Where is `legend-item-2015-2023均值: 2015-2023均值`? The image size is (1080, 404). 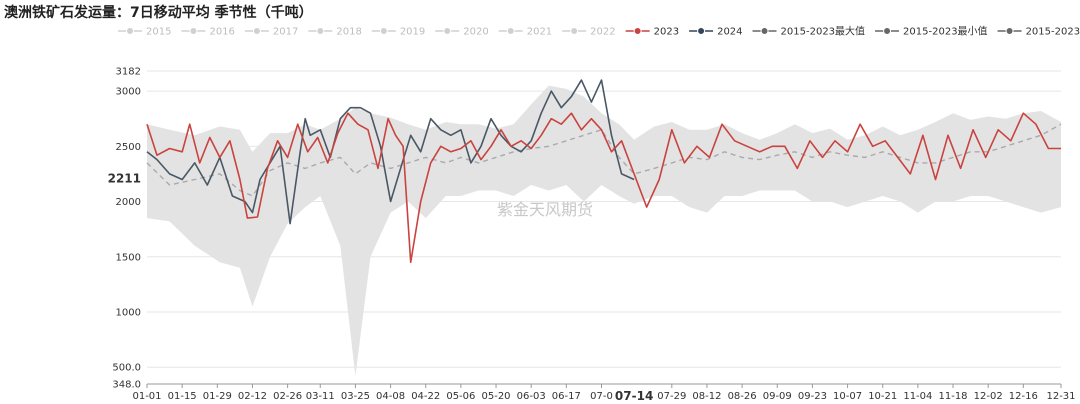
legend-item-2015-2023均值: 2015-2023均值 is located at coordinates (1038, 31).